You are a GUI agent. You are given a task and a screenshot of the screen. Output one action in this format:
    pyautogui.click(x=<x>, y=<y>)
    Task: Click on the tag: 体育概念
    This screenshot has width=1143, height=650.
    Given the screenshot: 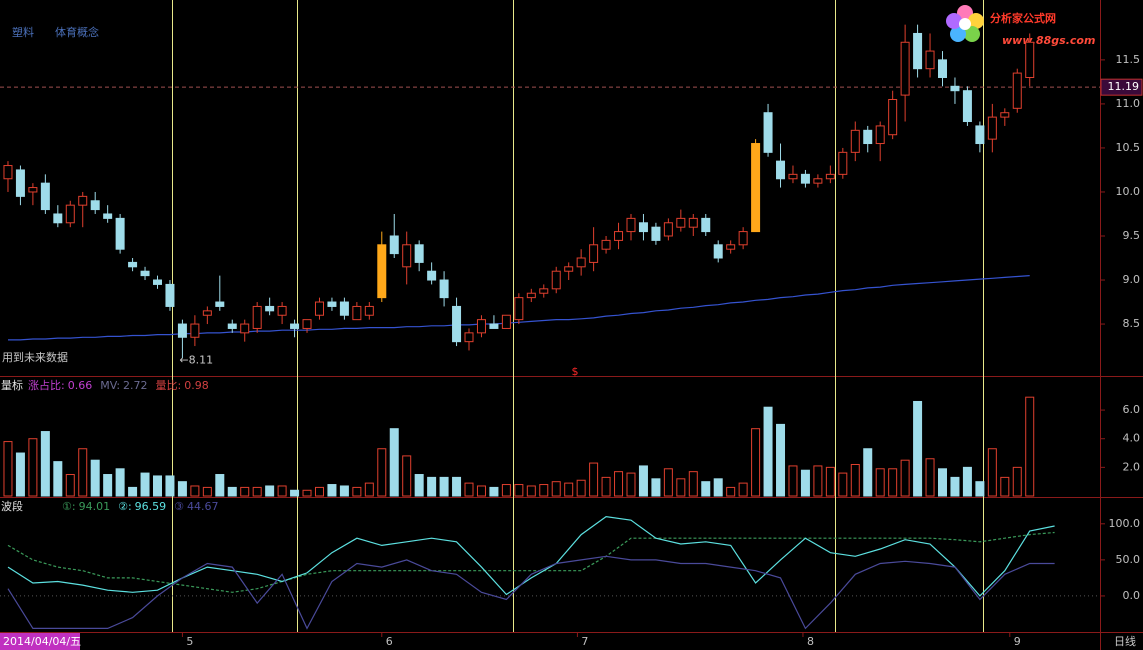 What is the action you would take?
    pyautogui.click(x=77, y=32)
    